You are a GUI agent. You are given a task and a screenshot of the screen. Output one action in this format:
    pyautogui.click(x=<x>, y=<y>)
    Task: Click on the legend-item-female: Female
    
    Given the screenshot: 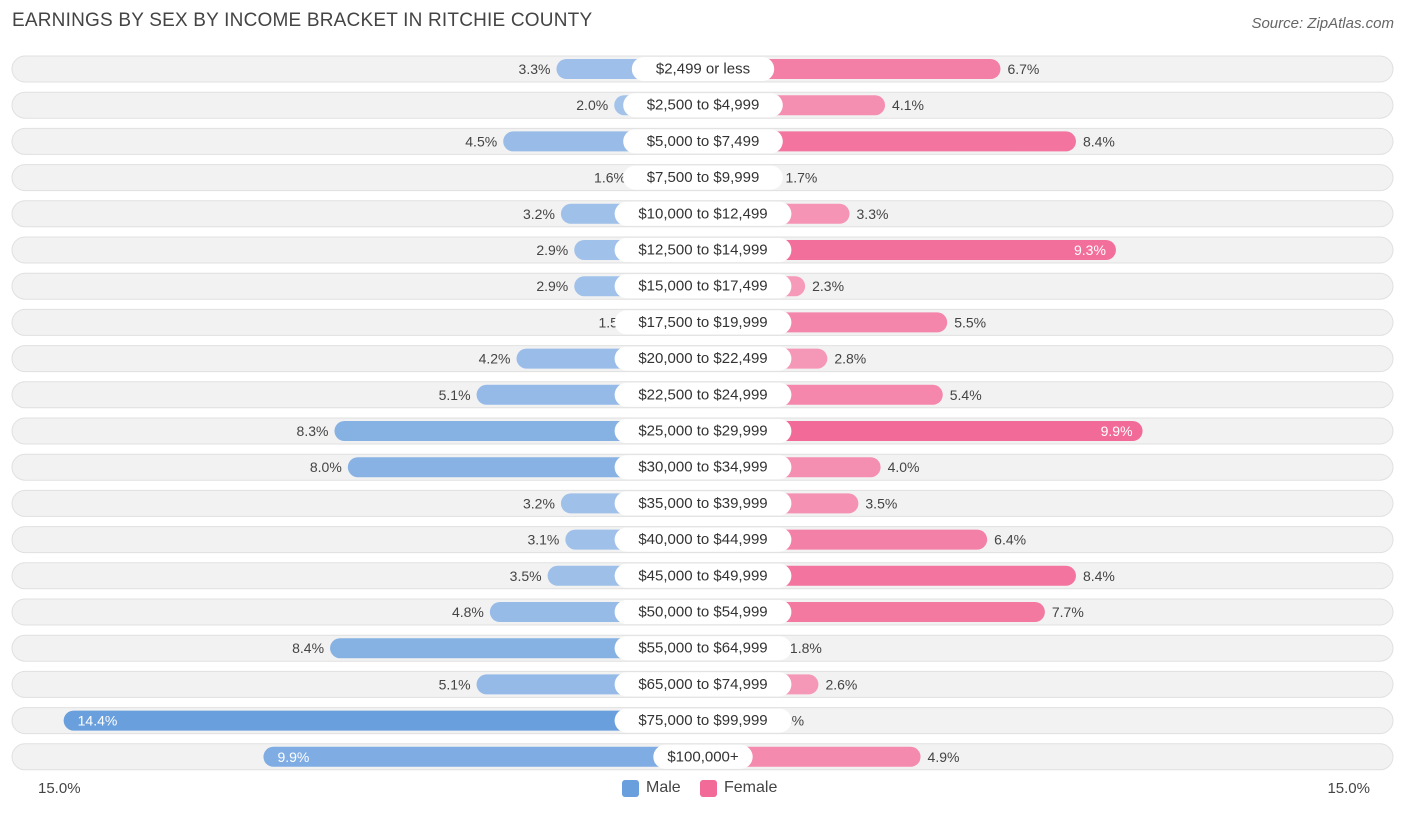 What is the action you would take?
    pyautogui.click(x=738, y=788)
    